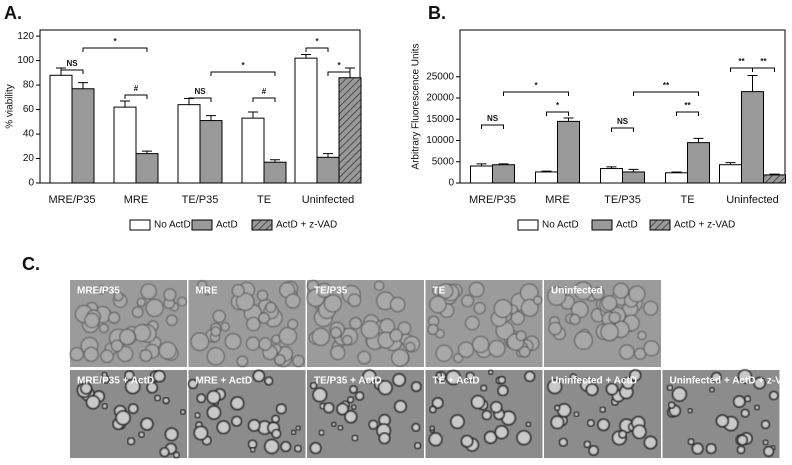 The height and width of the screenshot is (465, 792). I want to click on legend-label: ActD + z-VAD, so click(704, 225).